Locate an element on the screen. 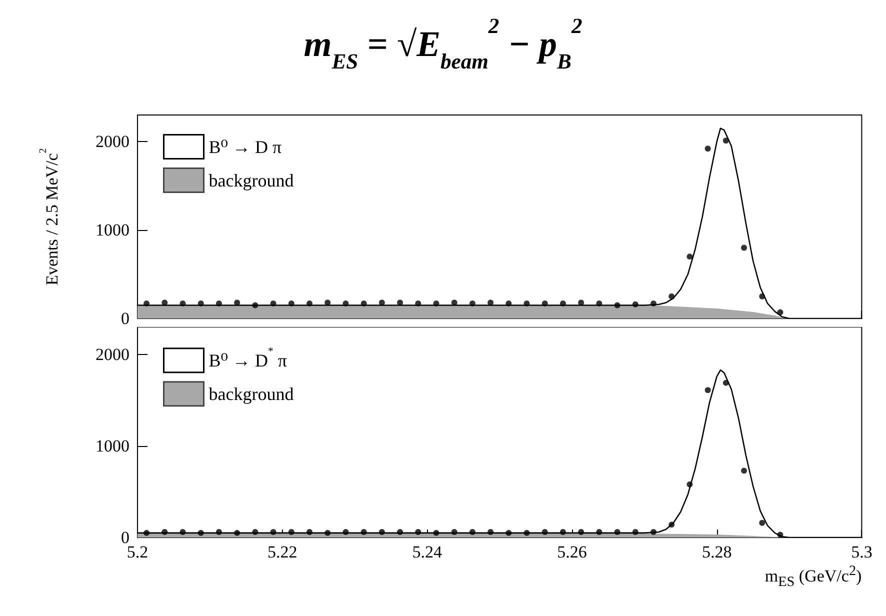 This screenshot has height=616, width=886. x-tick-label: 5.24 is located at coordinates (427, 552).